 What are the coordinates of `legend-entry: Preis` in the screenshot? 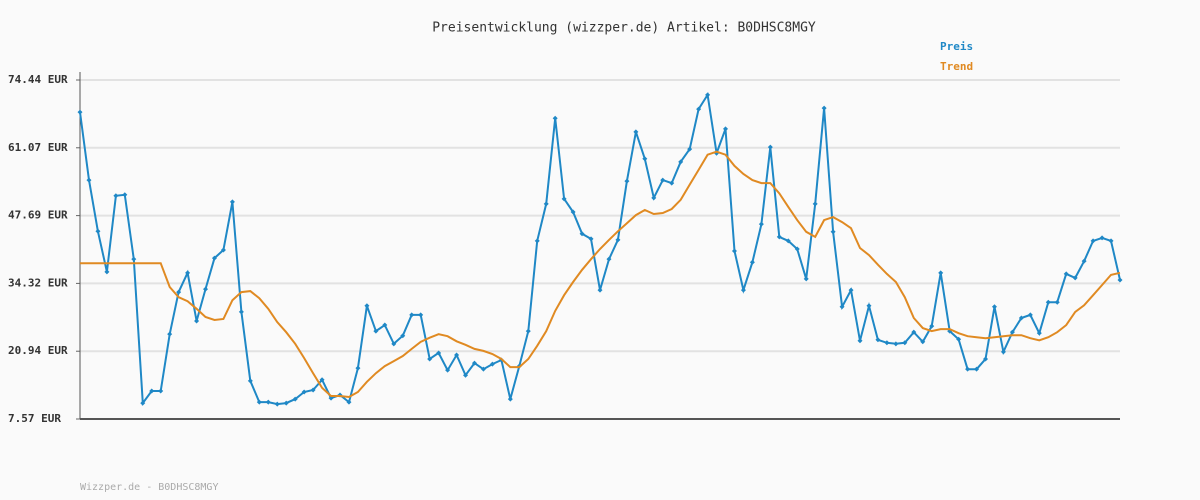 It's located at (956, 46).